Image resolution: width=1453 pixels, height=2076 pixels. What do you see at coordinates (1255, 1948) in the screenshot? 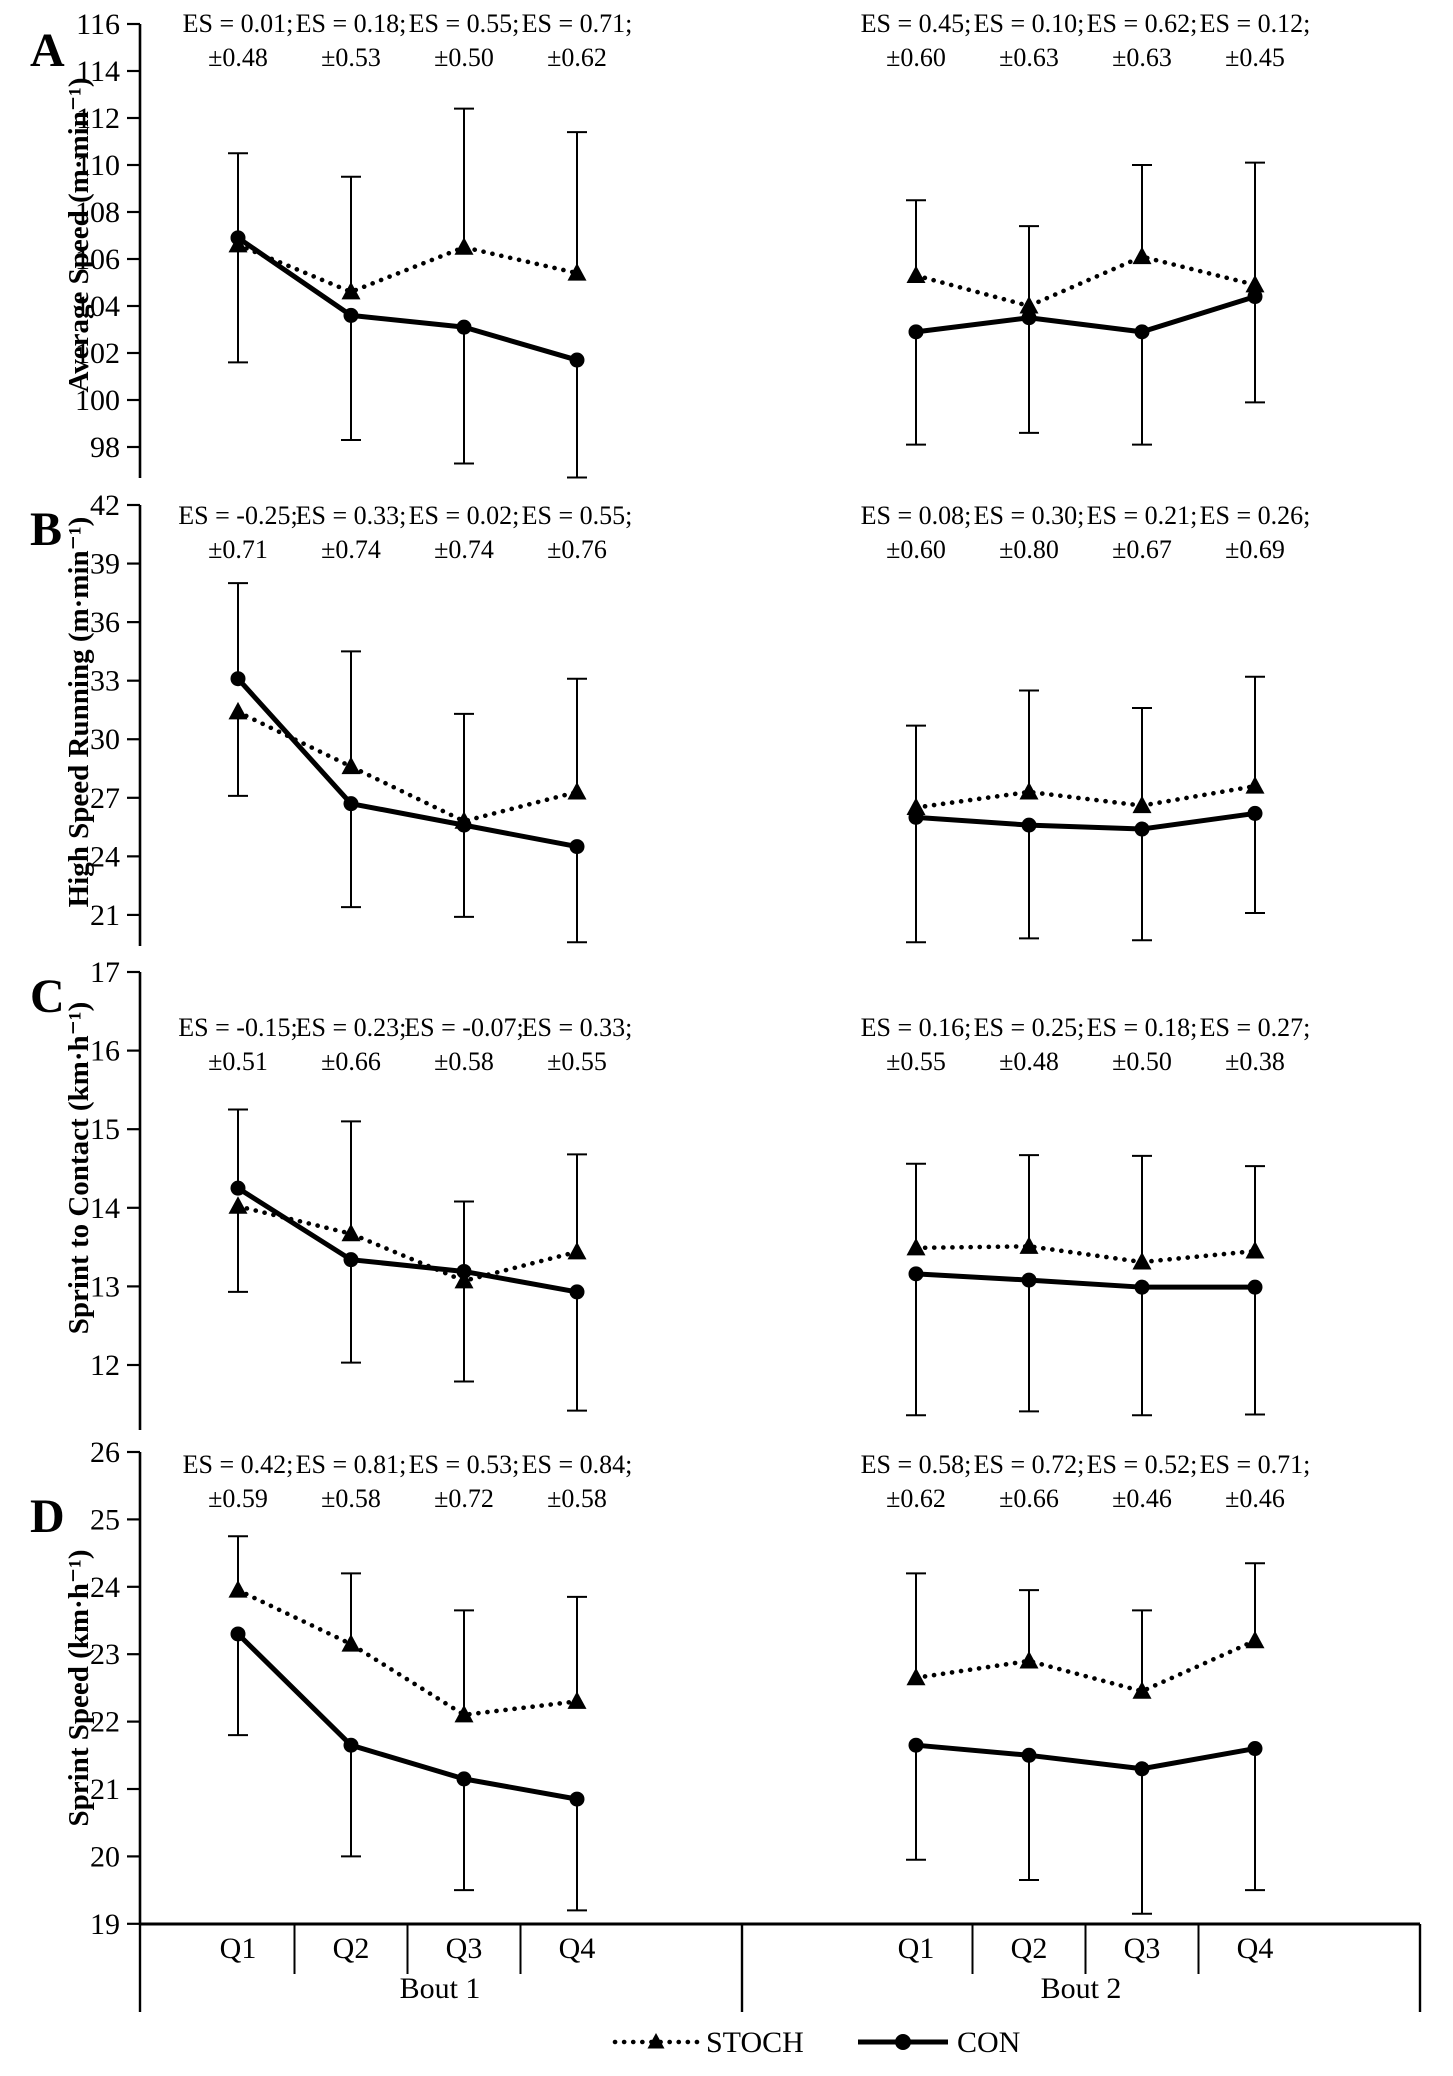
I see `x-quarter-label: Q4` at bounding box center [1255, 1948].